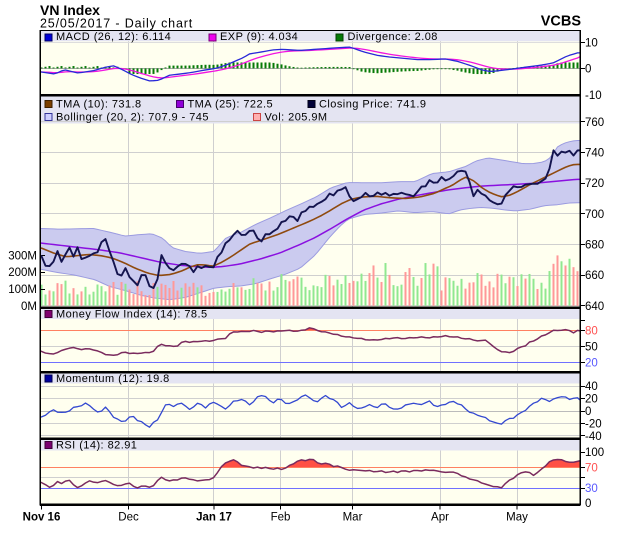 This screenshot has width=620, height=540. I want to click on svg-text: 640, so click(594, 307).